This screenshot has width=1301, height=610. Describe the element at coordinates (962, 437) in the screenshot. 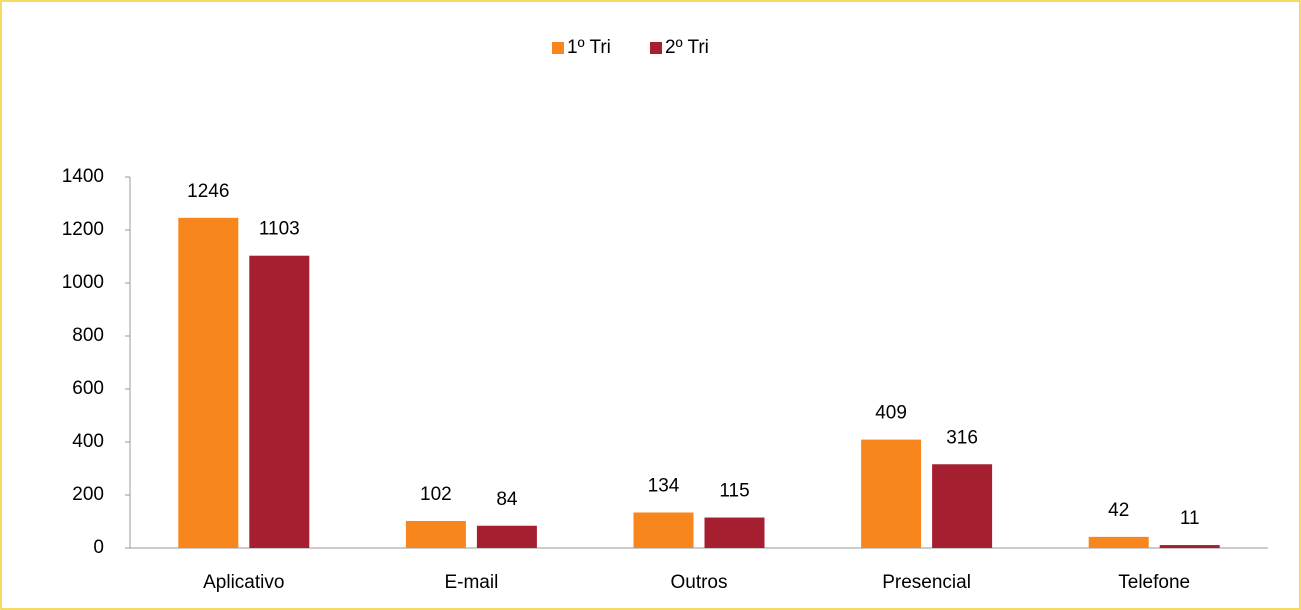

I see `data-label: 316` at that location.